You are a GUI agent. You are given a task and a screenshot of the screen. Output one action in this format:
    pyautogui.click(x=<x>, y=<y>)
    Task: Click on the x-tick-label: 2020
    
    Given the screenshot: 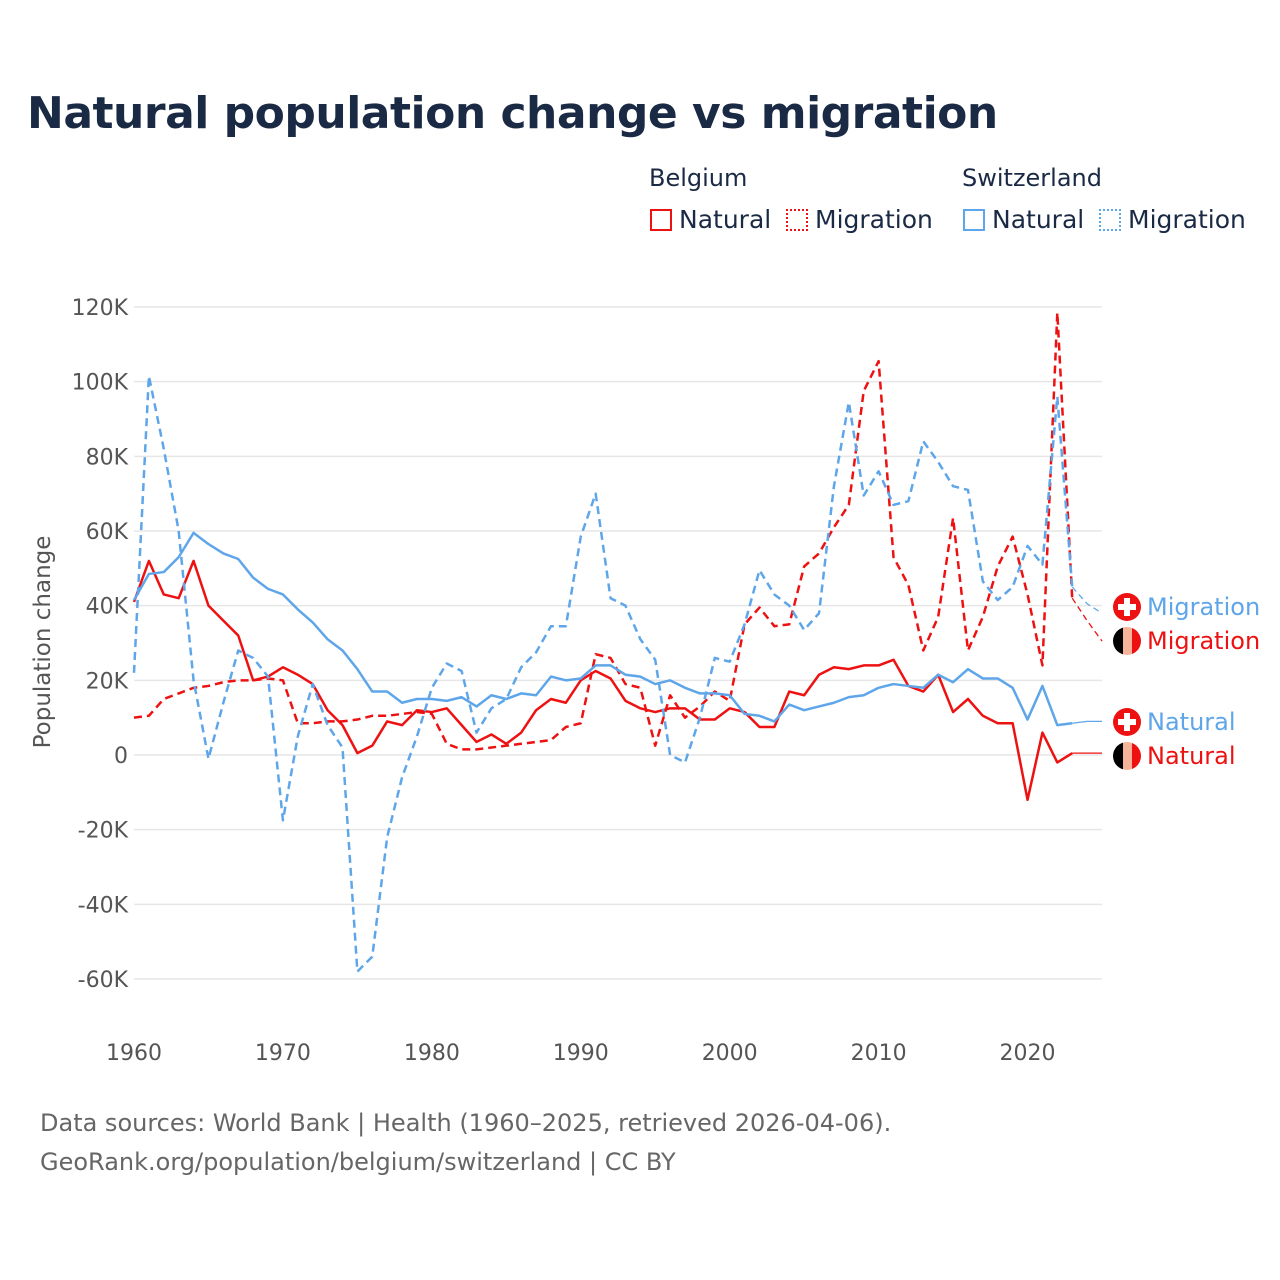 What is the action you would take?
    pyautogui.click(x=1028, y=1053)
    